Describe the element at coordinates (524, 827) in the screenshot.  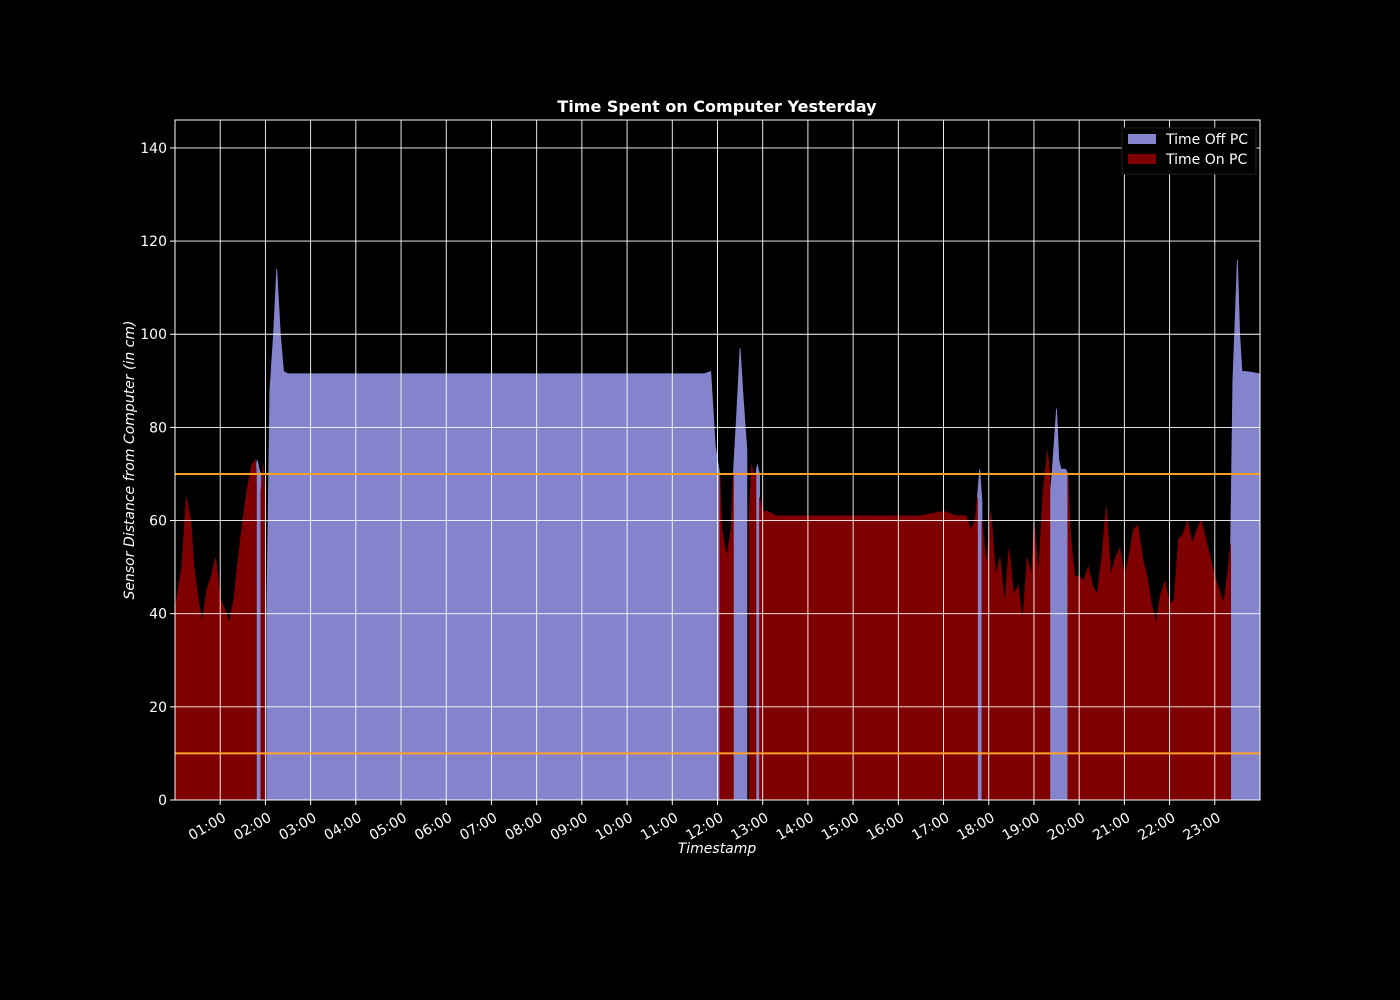
I see `x-tick-label-7: 08:00` at that location.